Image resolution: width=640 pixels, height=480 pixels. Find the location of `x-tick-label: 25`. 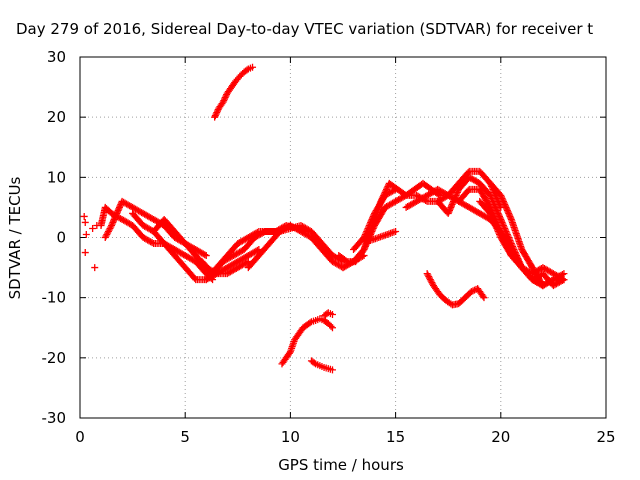

x-tick-label: 25 is located at coordinates (605, 437).